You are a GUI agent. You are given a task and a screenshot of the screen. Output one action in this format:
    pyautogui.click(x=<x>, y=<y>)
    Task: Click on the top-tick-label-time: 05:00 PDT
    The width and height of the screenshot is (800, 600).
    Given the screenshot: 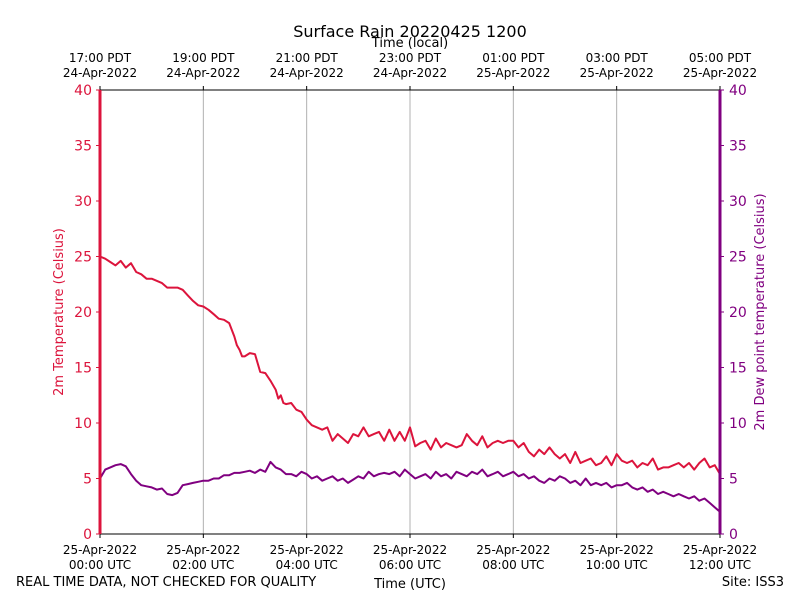 What is the action you would take?
    pyautogui.click(x=720, y=58)
    